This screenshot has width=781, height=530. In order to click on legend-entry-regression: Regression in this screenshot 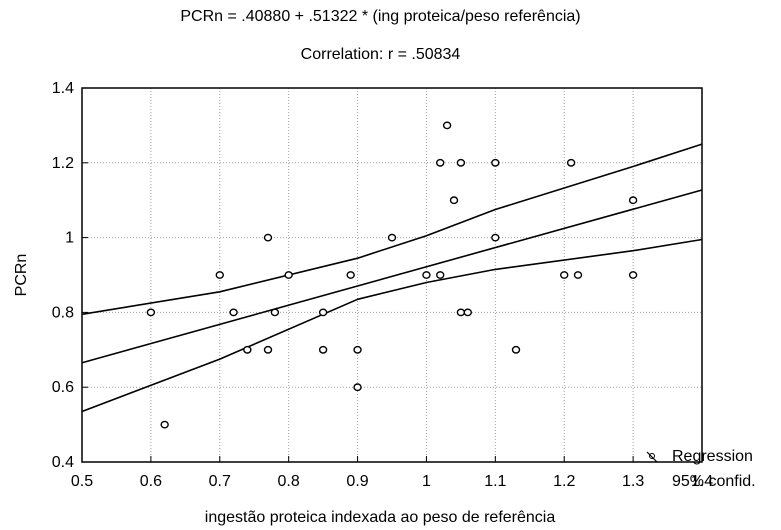, I will do `click(712, 456)`.